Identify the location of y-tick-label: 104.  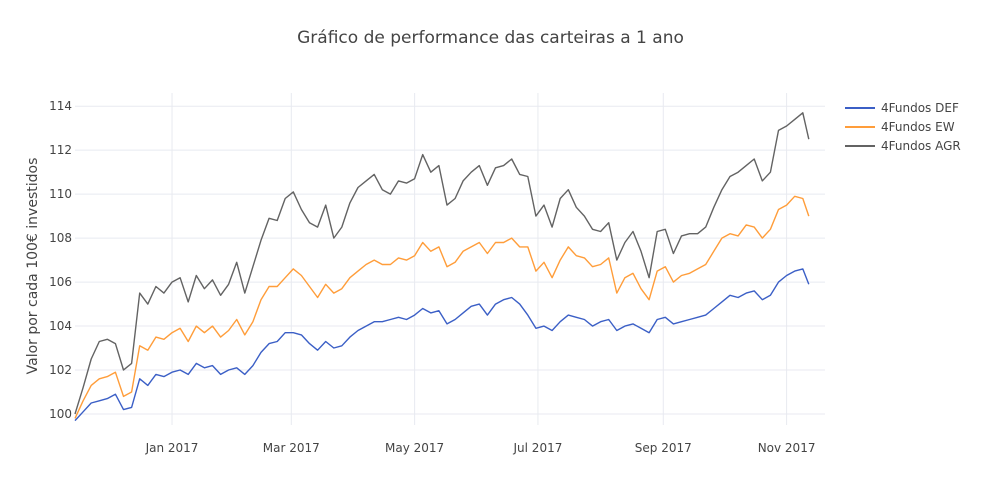
(60, 326).